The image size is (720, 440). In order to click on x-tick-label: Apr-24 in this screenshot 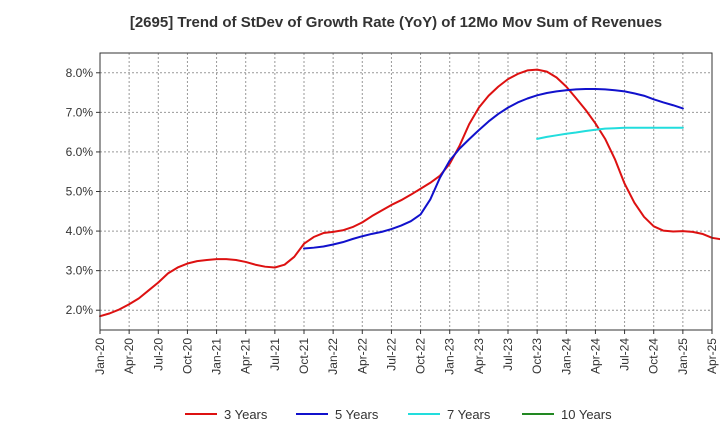, I will do `click(595, 356)`.